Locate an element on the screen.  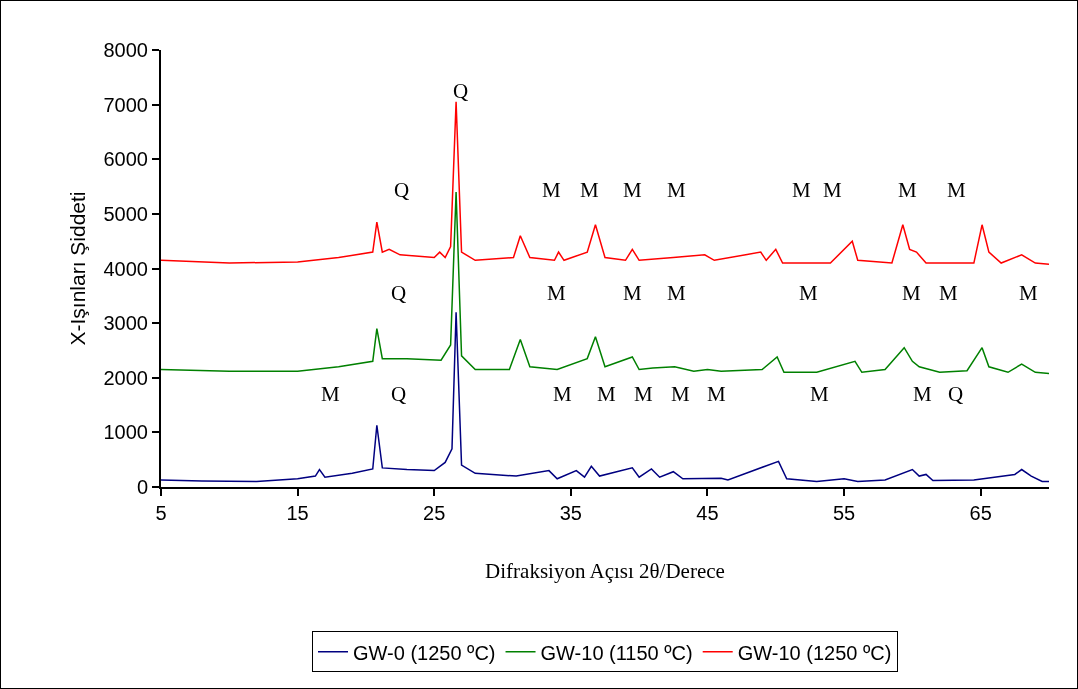
y-tick-label: 2000 is located at coordinates (125, 377).